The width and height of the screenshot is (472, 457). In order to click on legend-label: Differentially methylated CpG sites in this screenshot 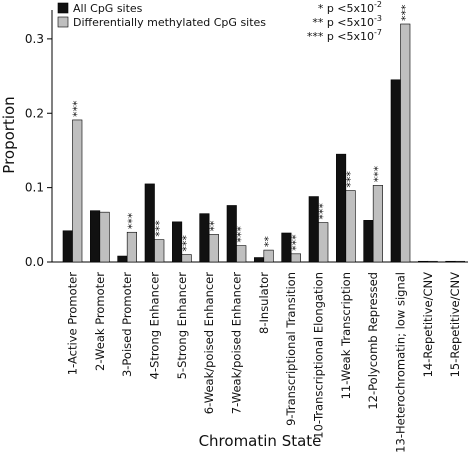, I will do `click(169, 22)`.